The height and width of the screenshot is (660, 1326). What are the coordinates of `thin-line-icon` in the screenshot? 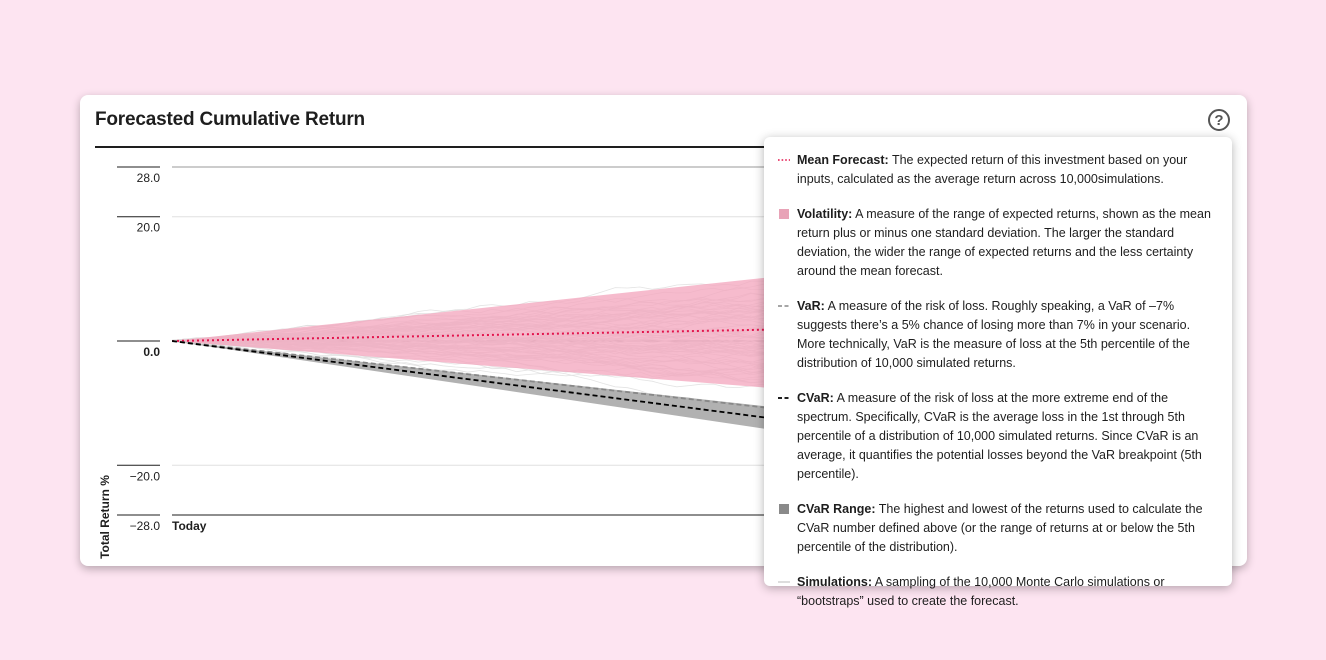 It's located at (784, 582).